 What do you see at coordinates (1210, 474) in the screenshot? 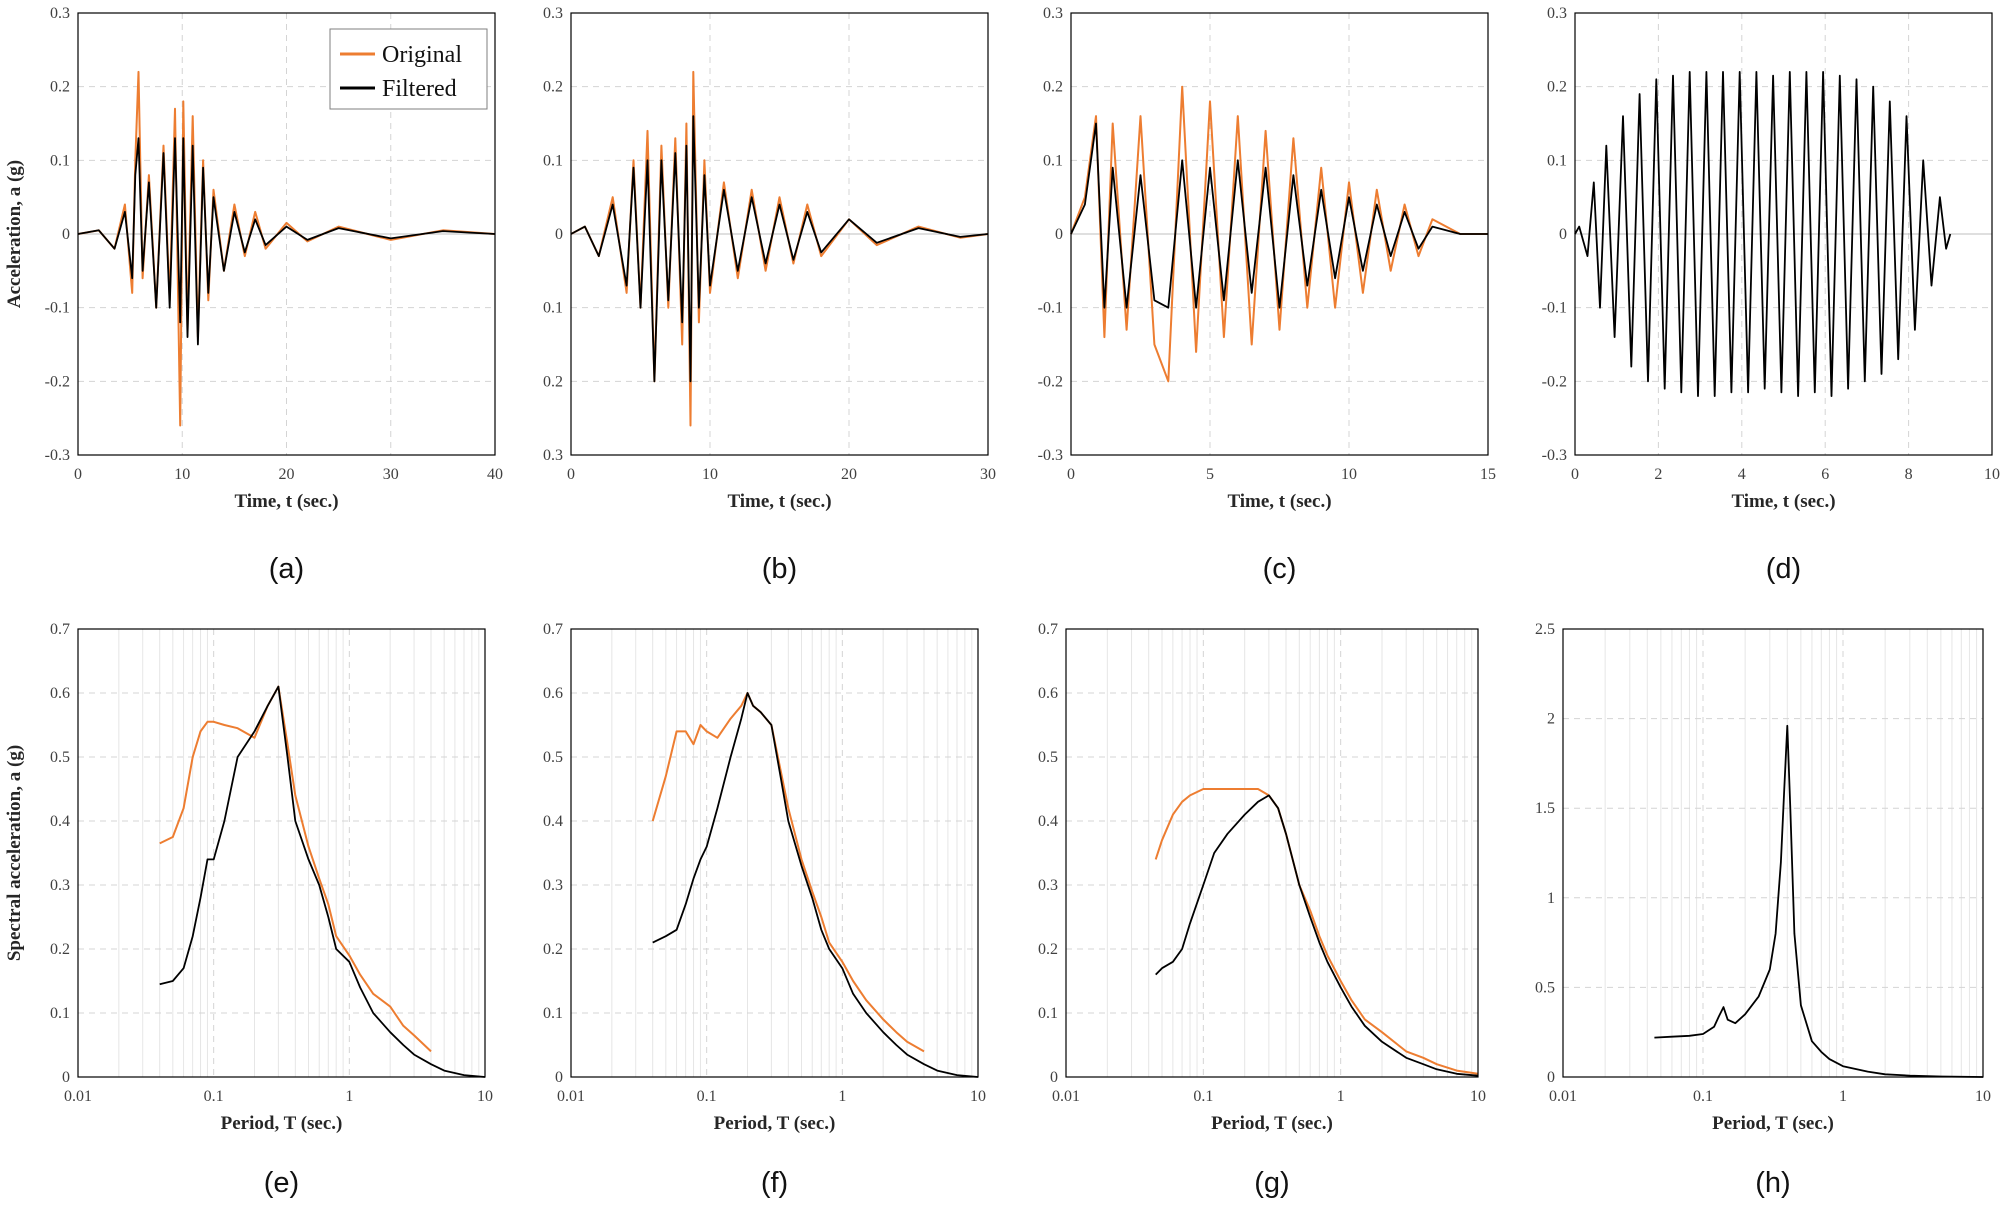
I see `x-tick-label: 5` at bounding box center [1210, 474].